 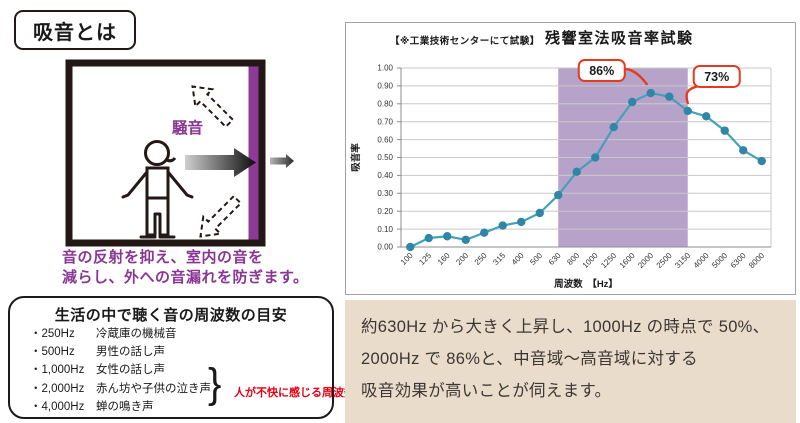 I want to click on x-tick-label: 400, so click(x=518, y=259).